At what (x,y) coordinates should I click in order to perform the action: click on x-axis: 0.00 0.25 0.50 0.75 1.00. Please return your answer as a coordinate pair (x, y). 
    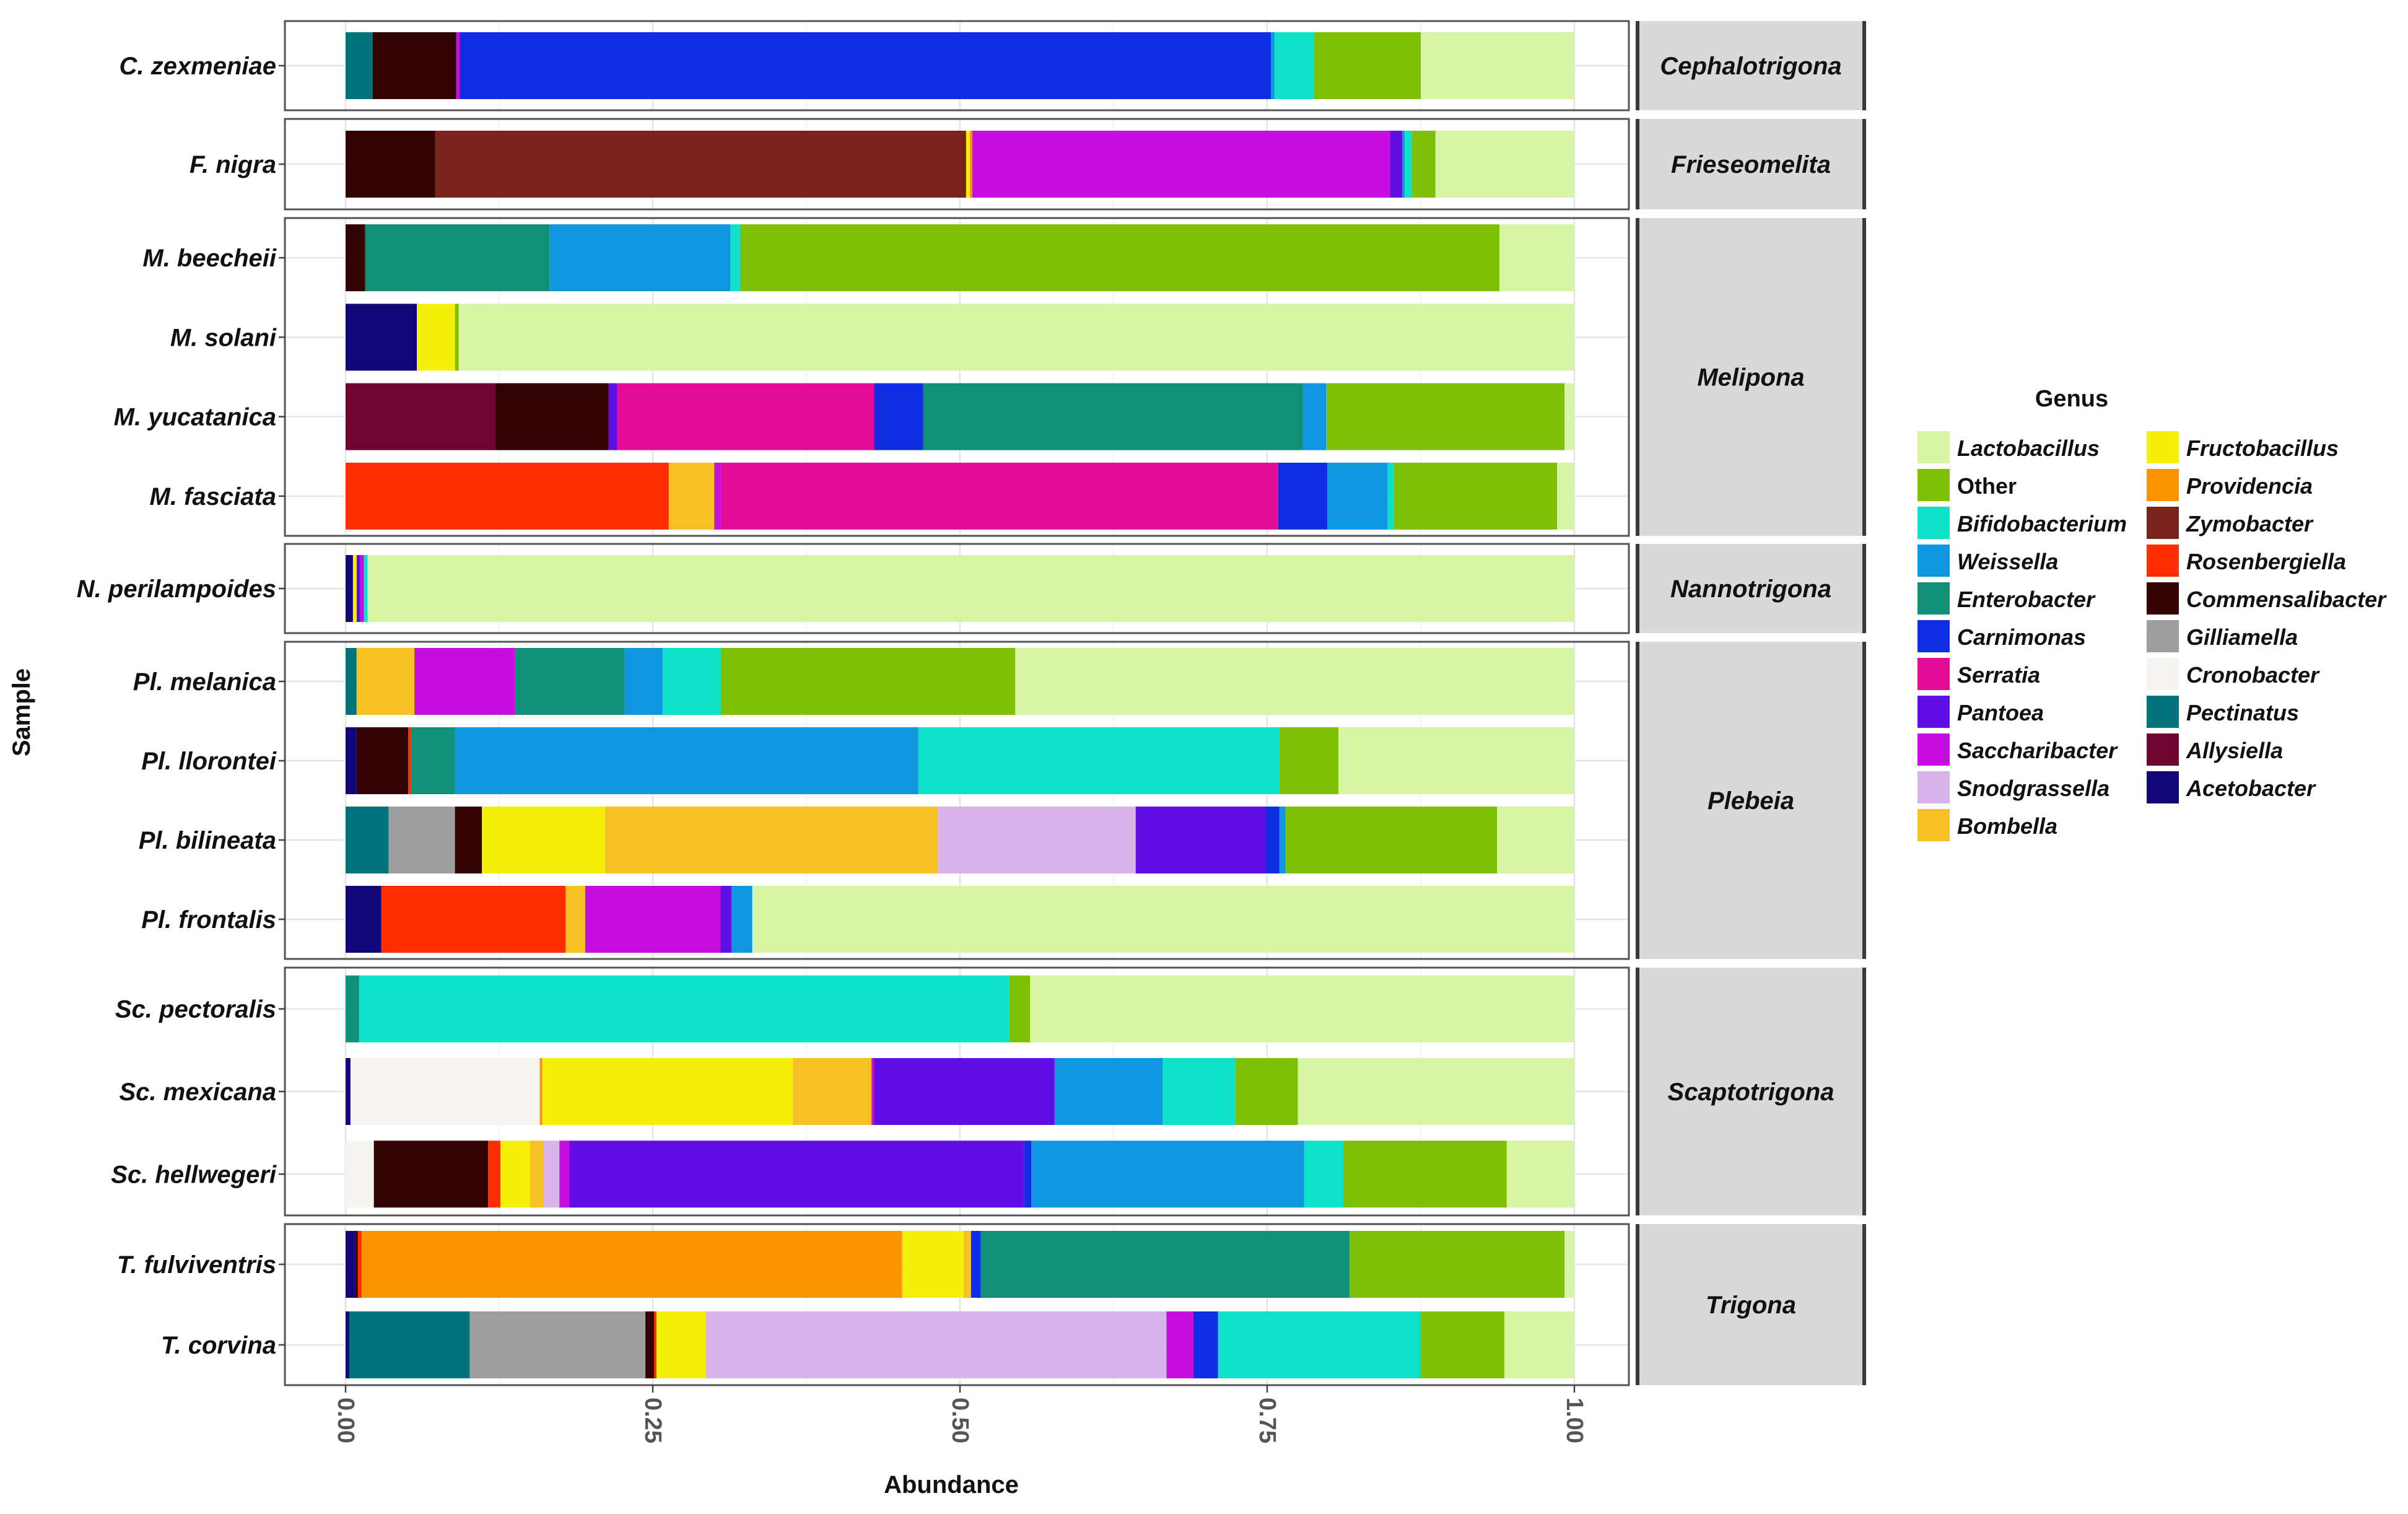
    Looking at the image, I should click on (960, 1414).